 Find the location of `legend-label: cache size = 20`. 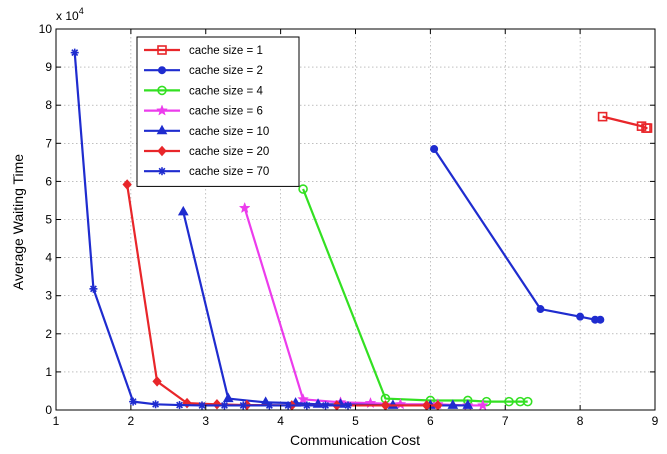

legend-label: cache size = 20 is located at coordinates (229, 152).